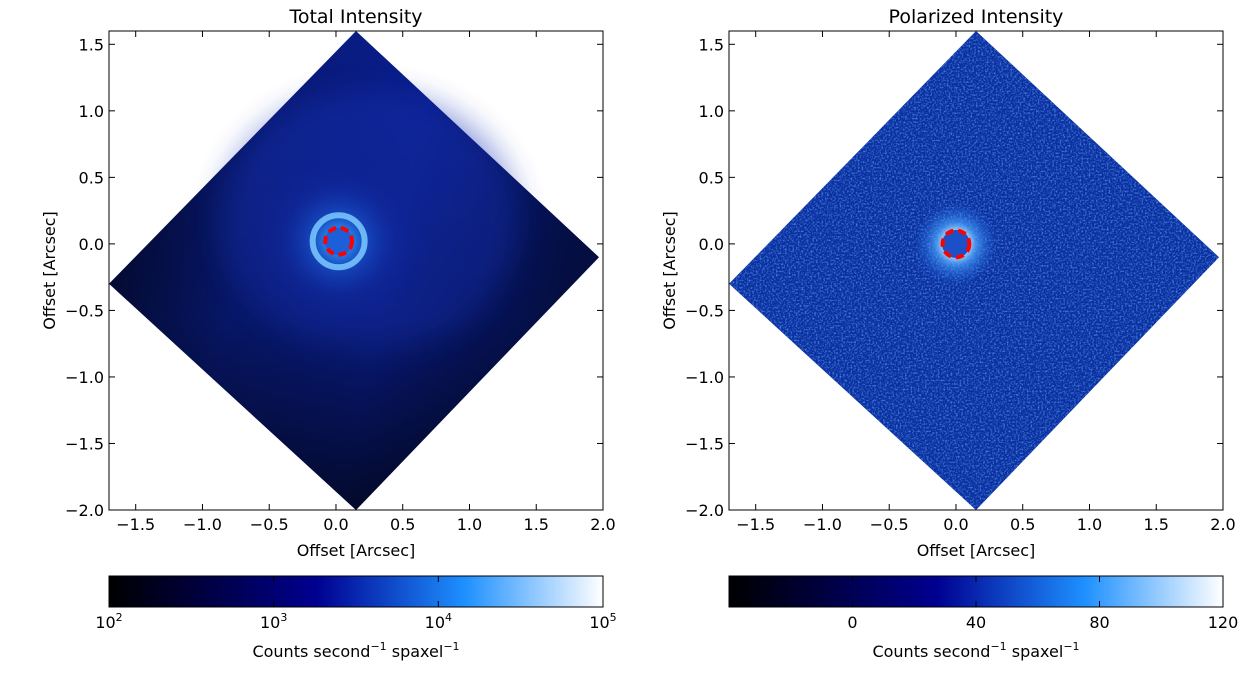 The width and height of the screenshot is (1252, 678). I want to click on colorbar-tick-label: 120, so click(1223, 622).